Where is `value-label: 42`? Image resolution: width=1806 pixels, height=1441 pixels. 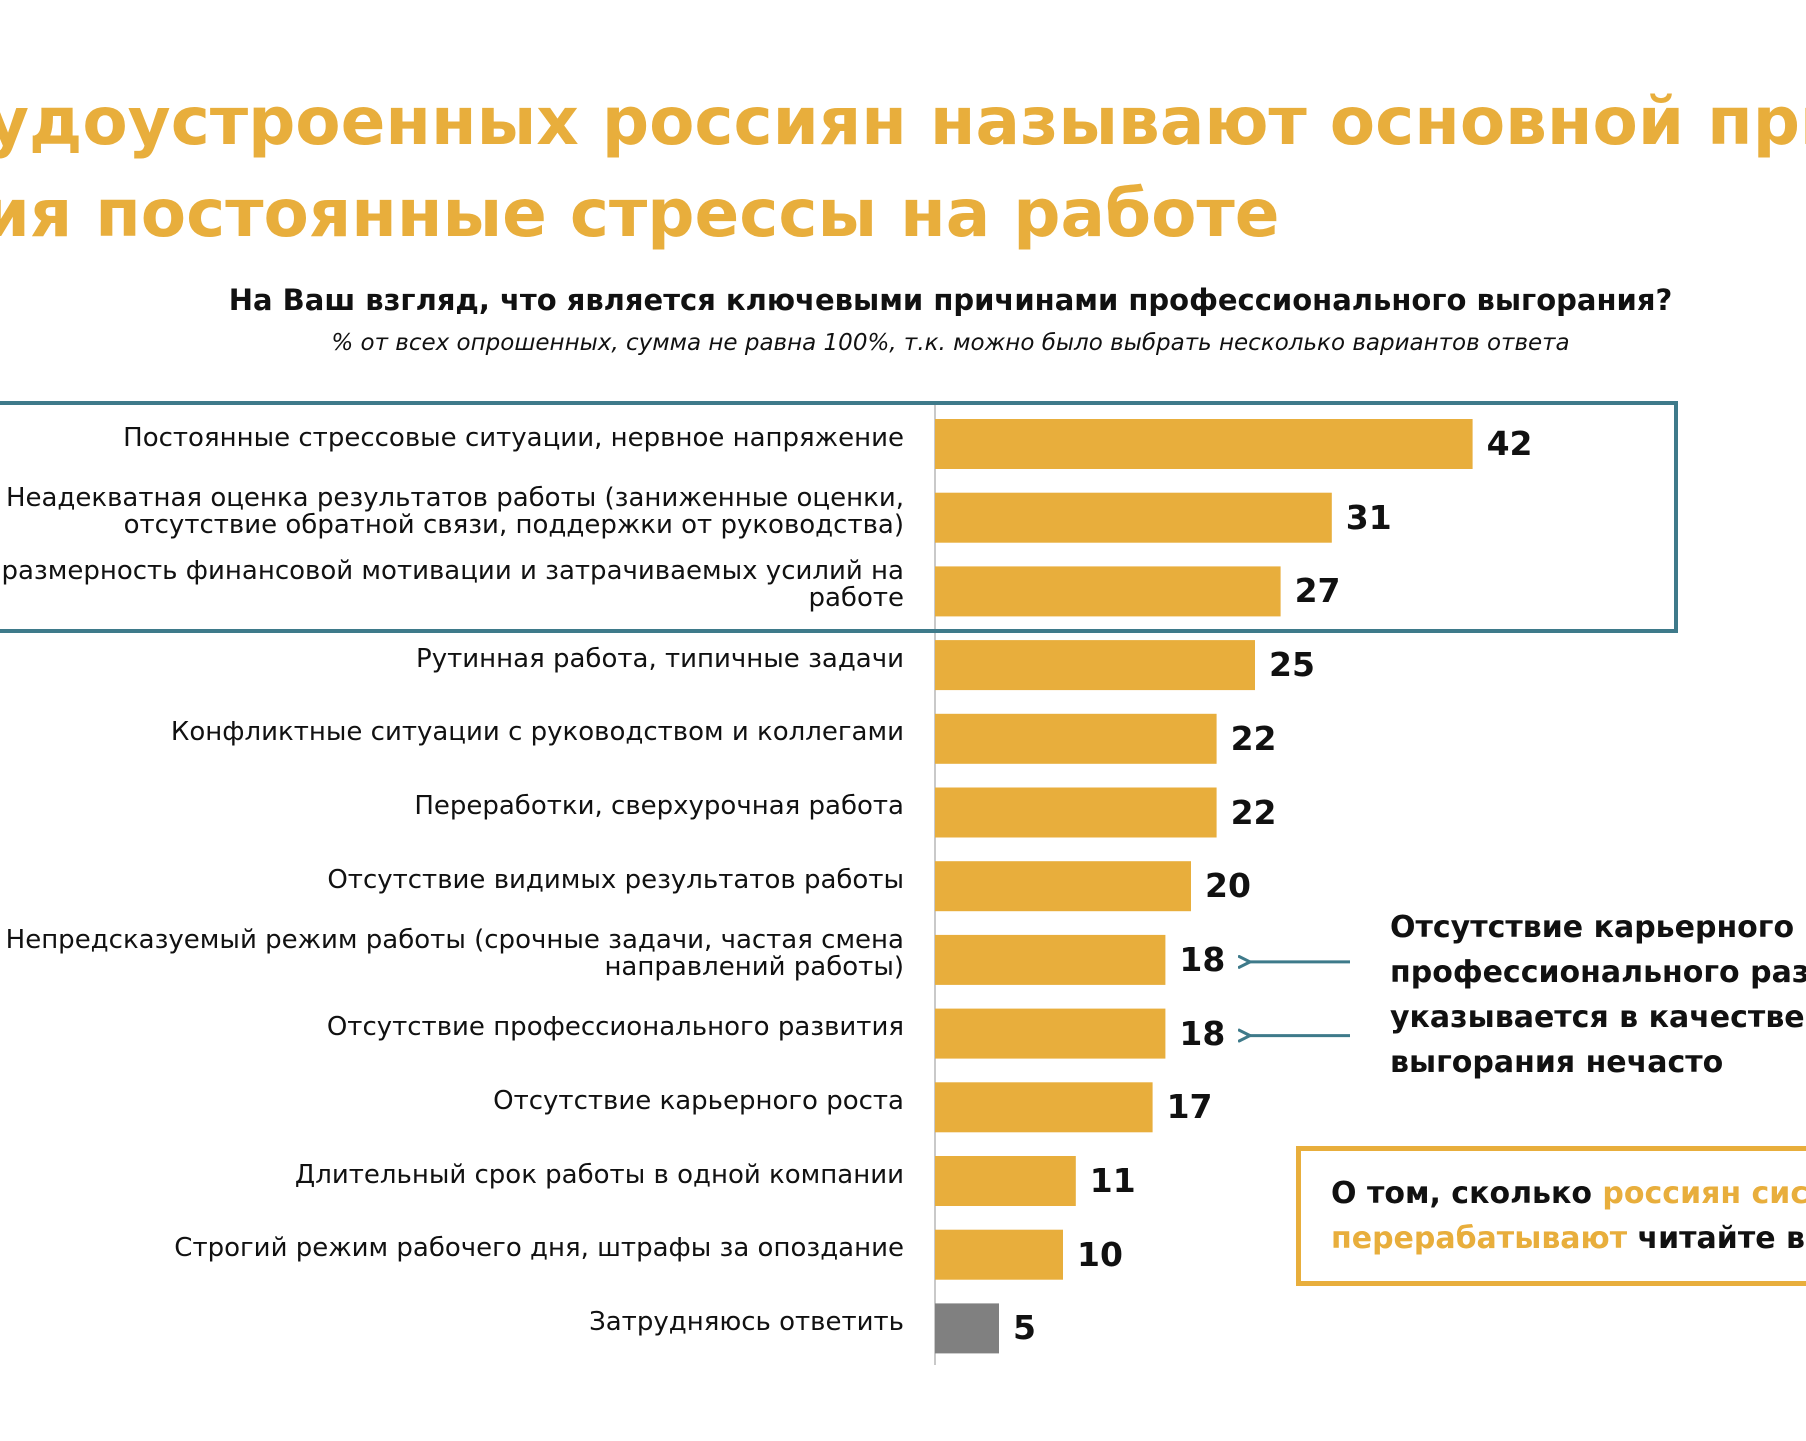
value-label: 42 is located at coordinates (1509, 443).